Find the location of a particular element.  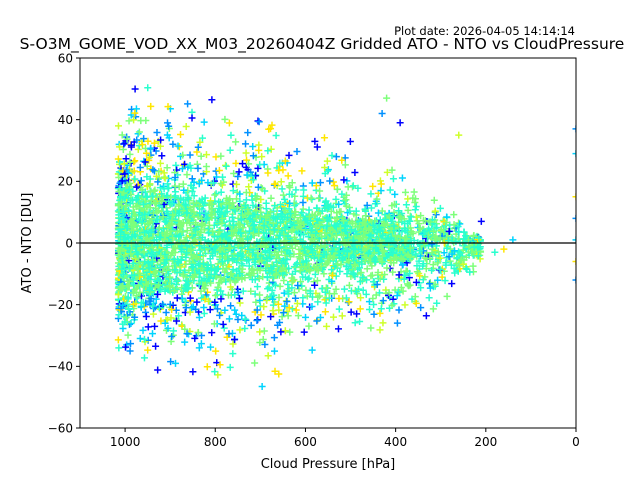

x-tick-label: 200 is located at coordinates (485, 442).